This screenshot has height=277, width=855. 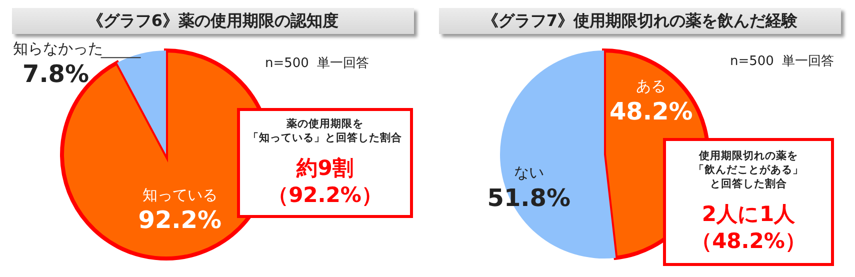 What do you see at coordinates (529, 198) in the screenshot?
I see `data-label: 51.8%` at bounding box center [529, 198].